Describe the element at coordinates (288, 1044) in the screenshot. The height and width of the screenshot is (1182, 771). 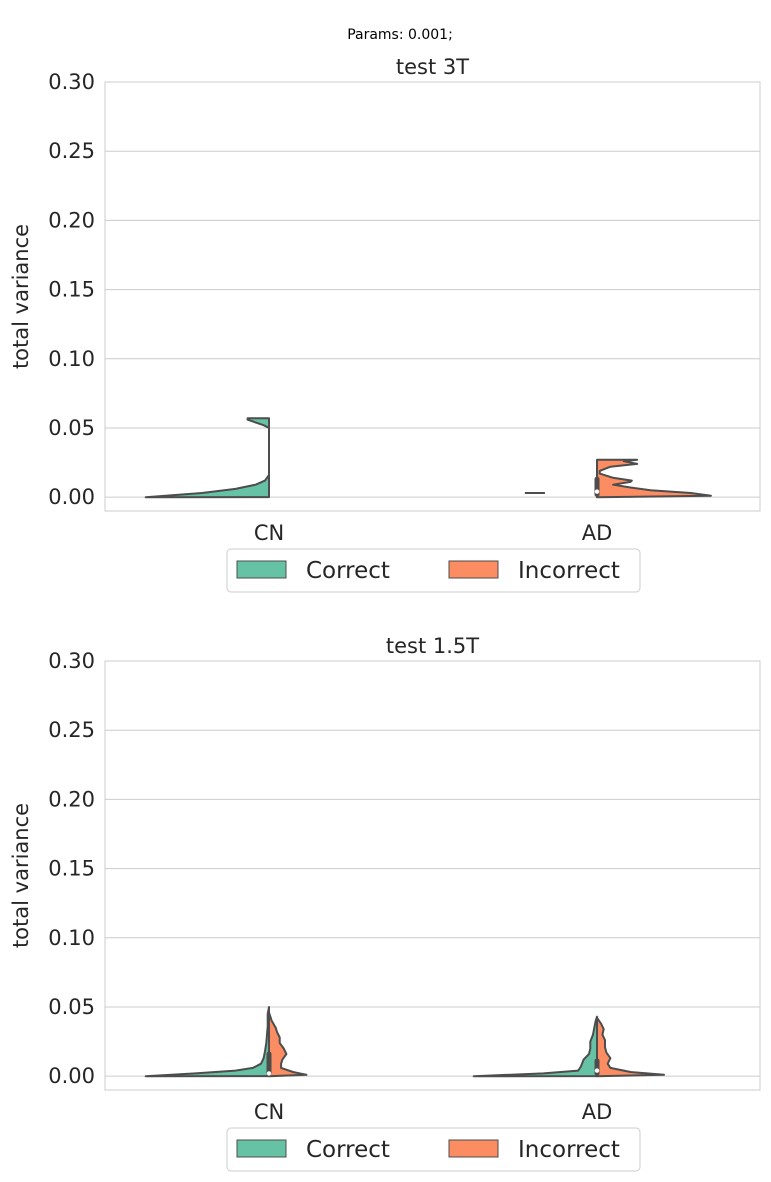
I see `violin-incorrect-cn` at that location.